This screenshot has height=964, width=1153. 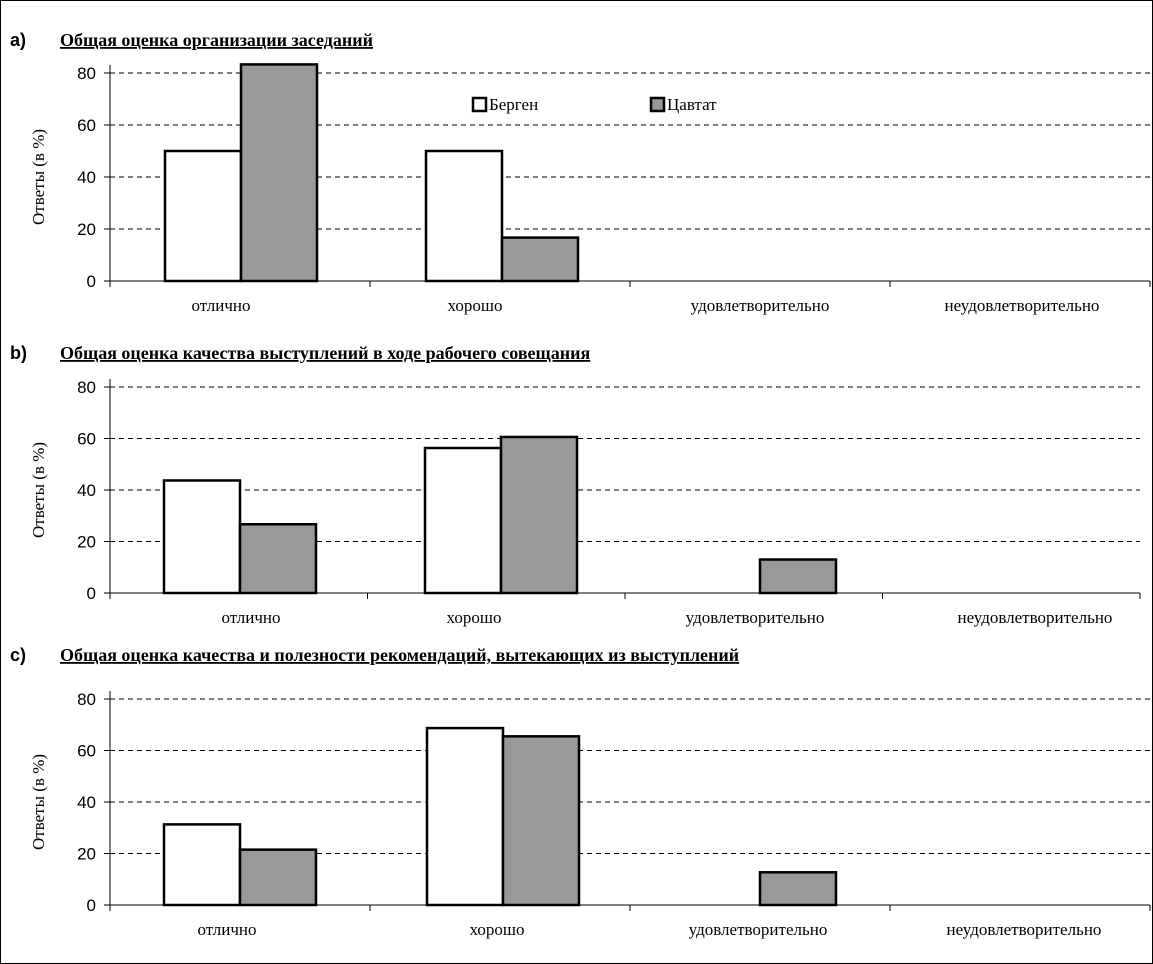 I want to click on panel-a-letter: a), so click(x=18, y=40).